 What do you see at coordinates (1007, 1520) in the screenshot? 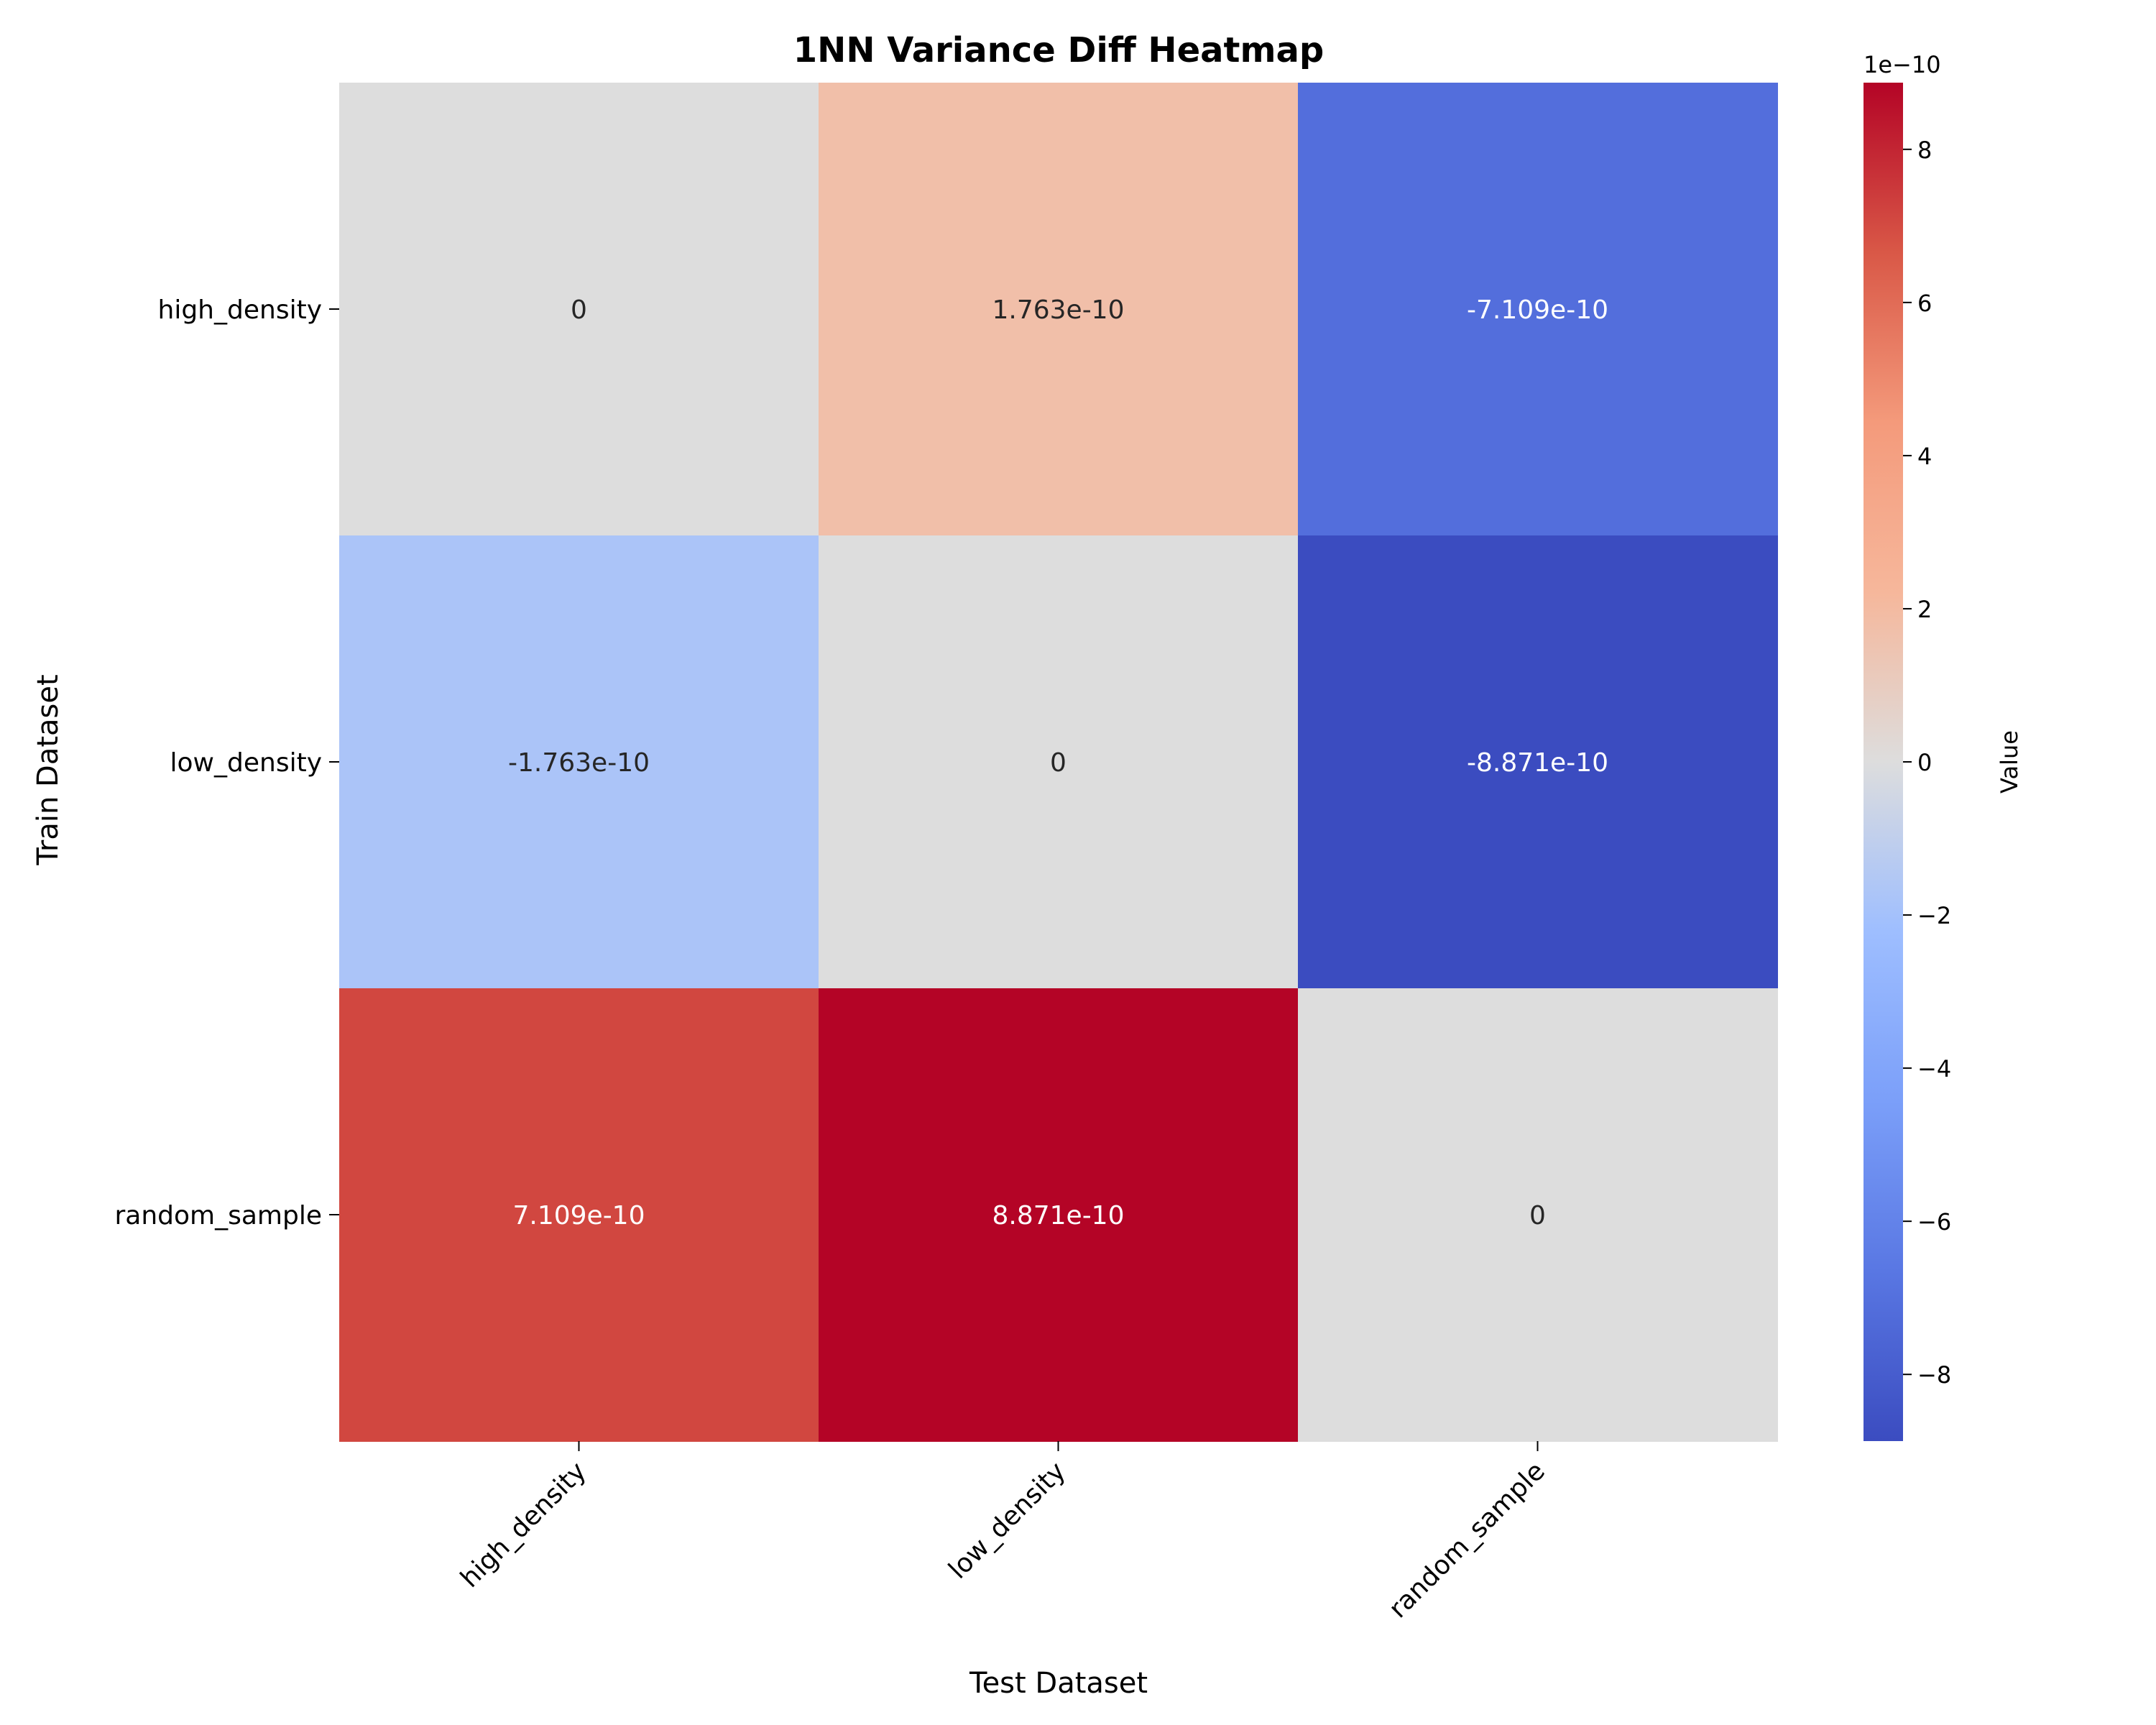
I see `x-tick-label: low_density` at bounding box center [1007, 1520].